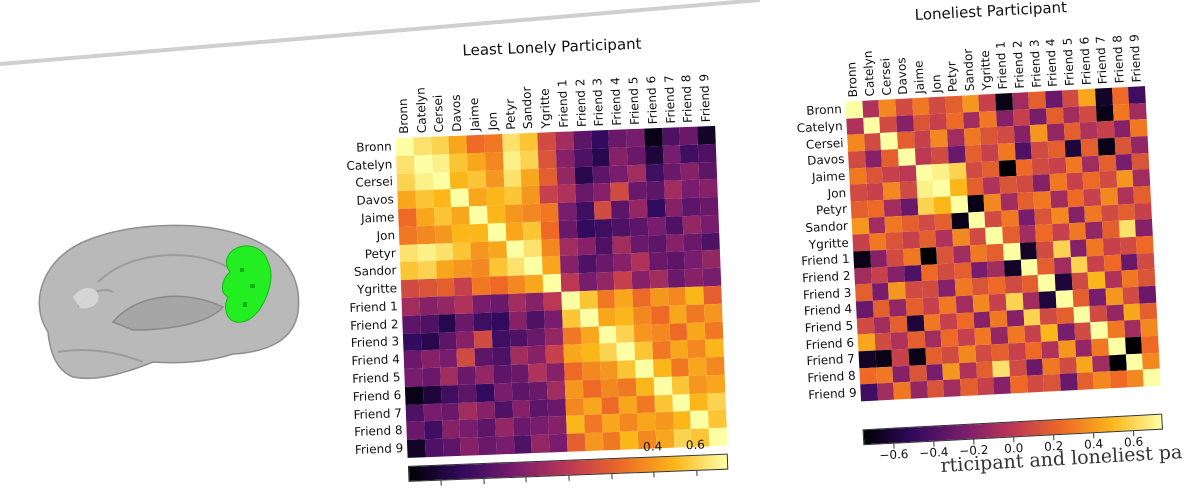 Image resolution: width=1200 pixels, height=490 pixels. What do you see at coordinates (374, 182) in the screenshot?
I see `row-label: Cersei` at bounding box center [374, 182].